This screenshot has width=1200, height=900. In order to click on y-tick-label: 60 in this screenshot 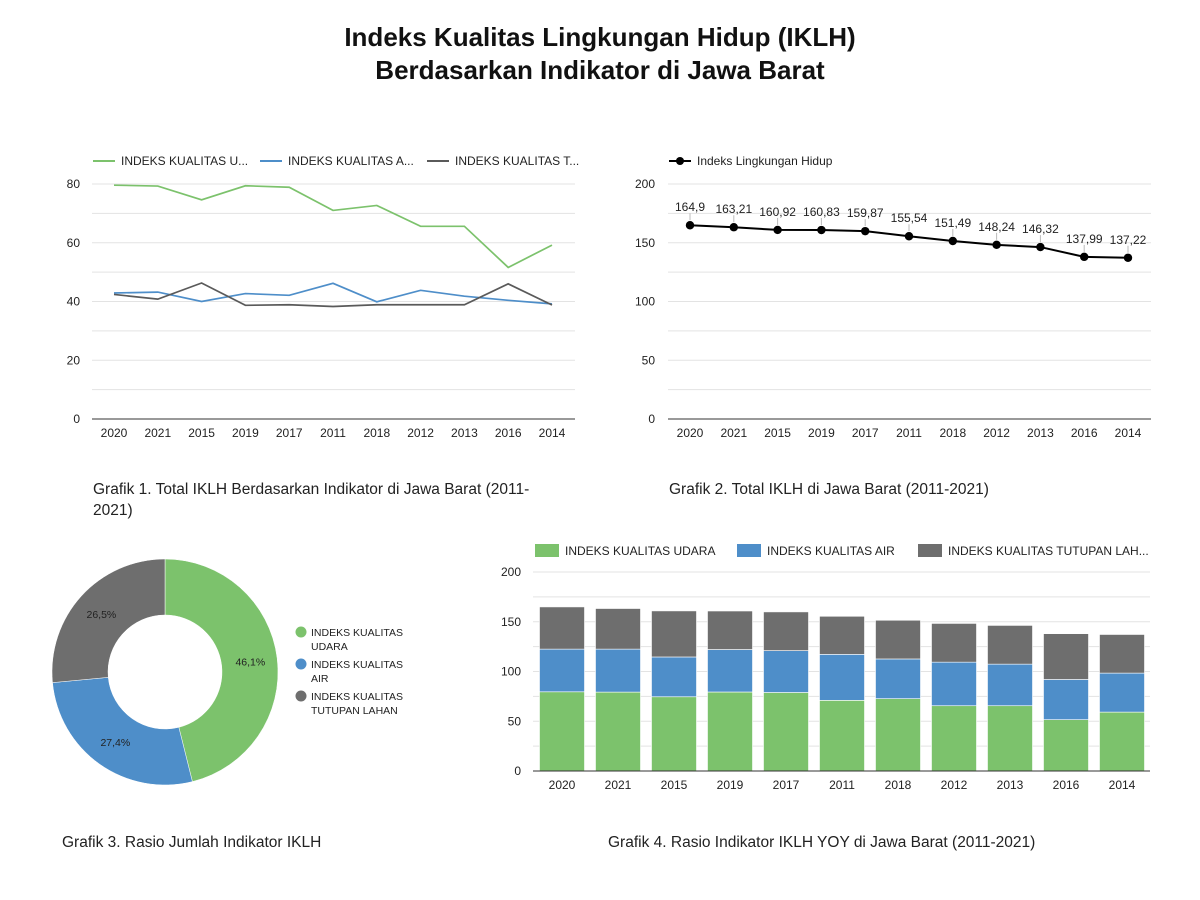, I will do `click(74, 243)`.